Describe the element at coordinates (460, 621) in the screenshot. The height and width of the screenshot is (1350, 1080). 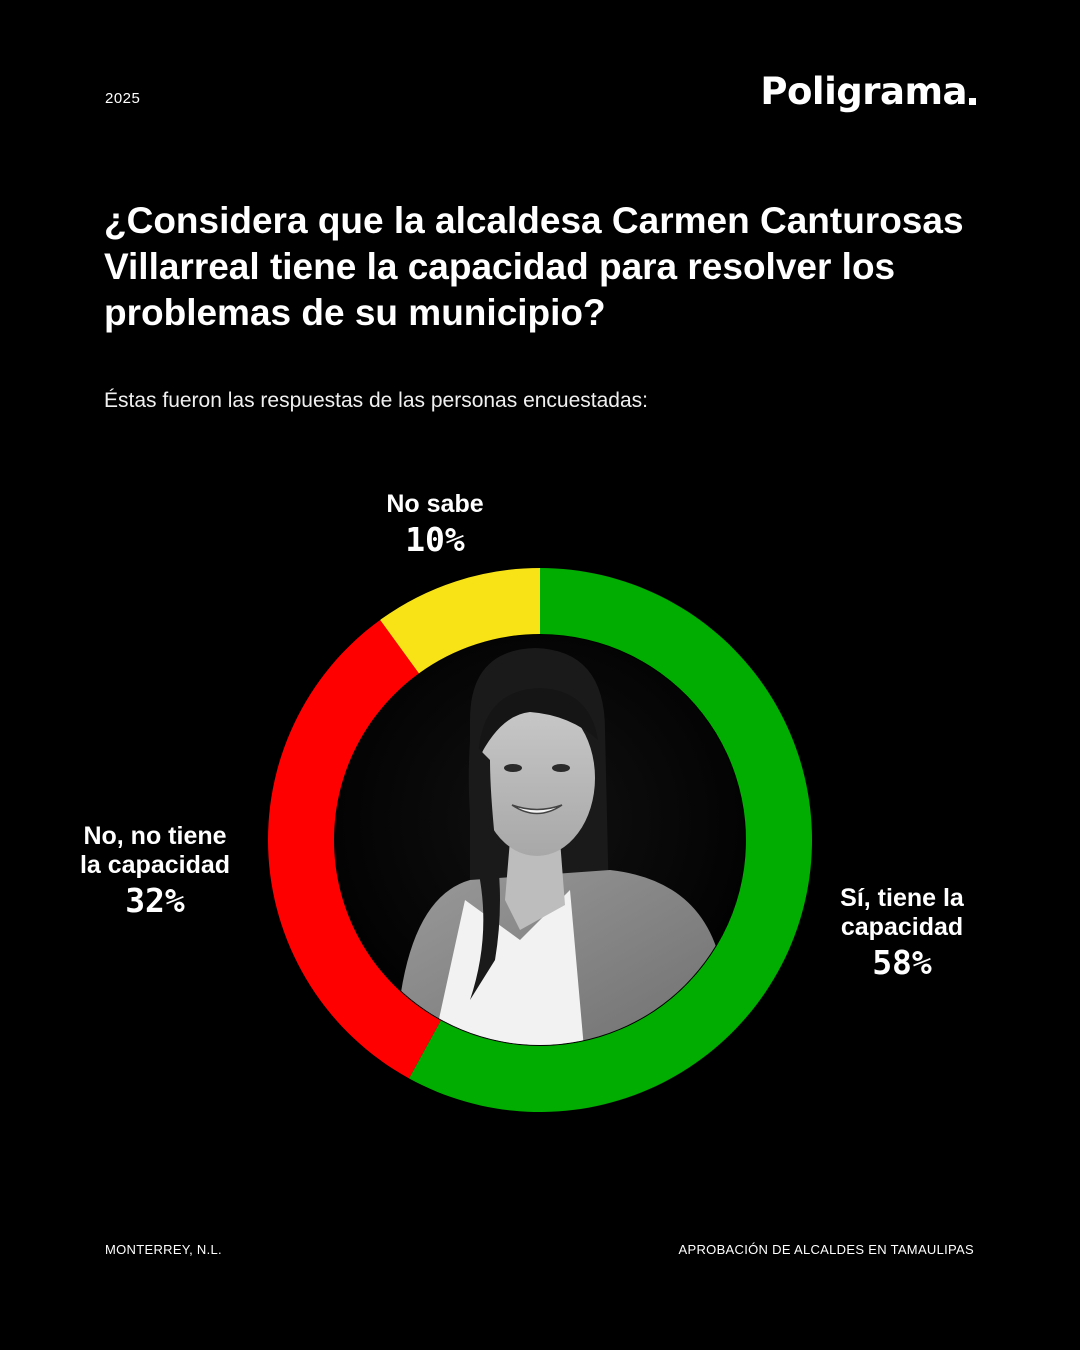
I see `slice-no-sabe` at that location.